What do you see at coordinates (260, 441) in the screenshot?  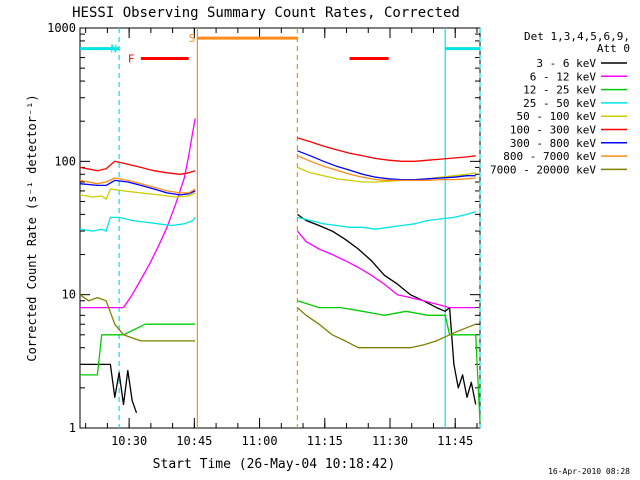 I see `x-tick-label: 11:00` at bounding box center [260, 441].